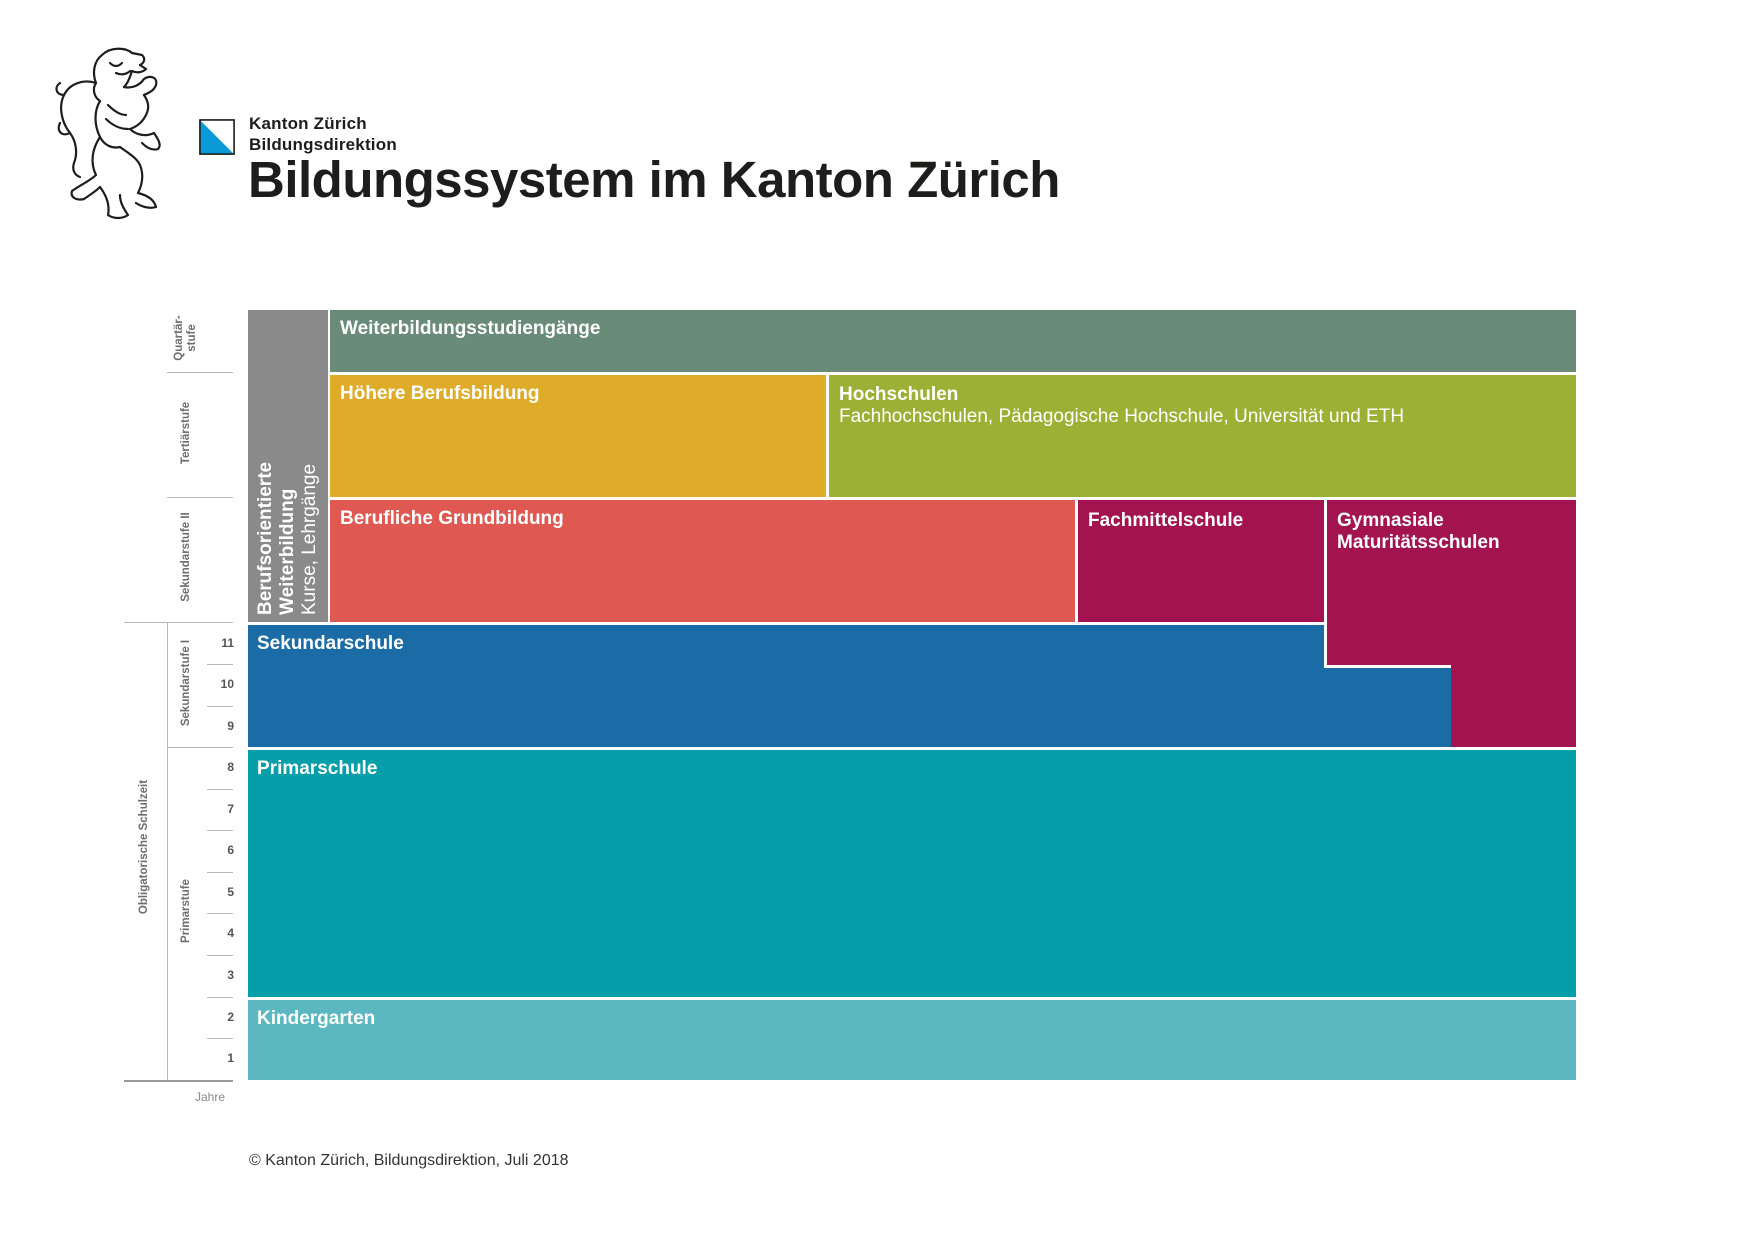 The width and height of the screenshot is (1753, 1240). Describe the element at coordinates (186, 683) in the screenshot. I see `stage-label-sek1: Sekundarstufe I` at that location.